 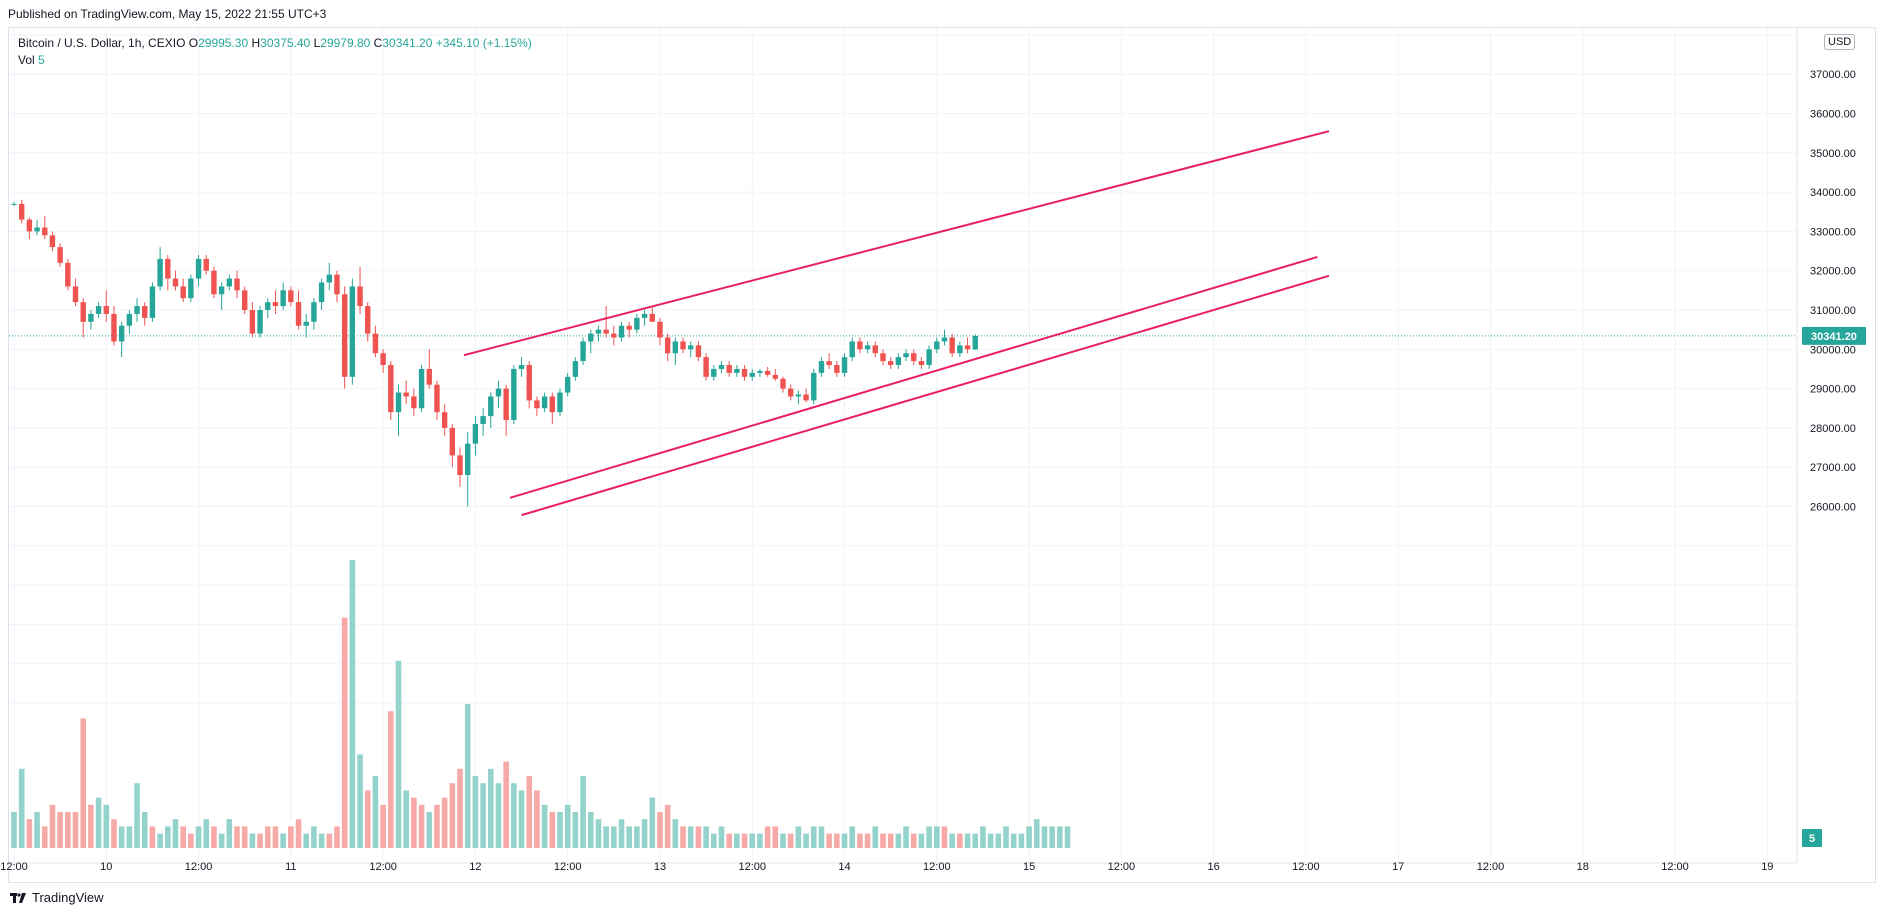 I want to click on trend-line, so click(x=913, y=377).